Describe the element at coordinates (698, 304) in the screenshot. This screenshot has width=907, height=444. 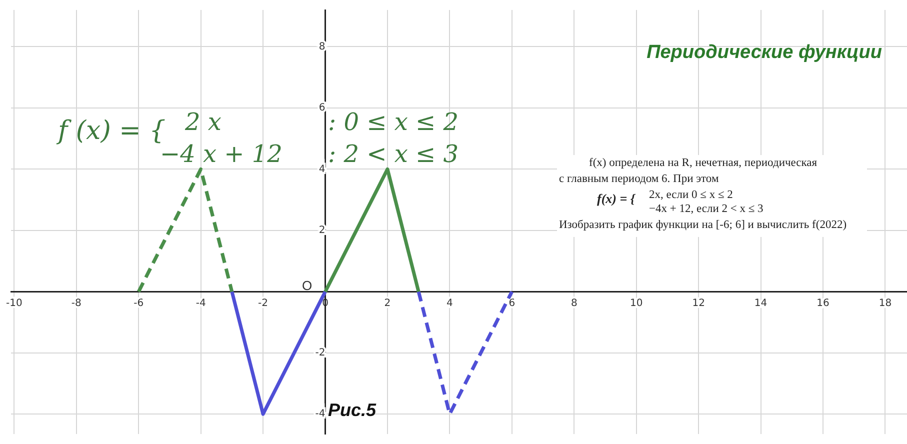
I see `x-tick-label: 12` at that location.